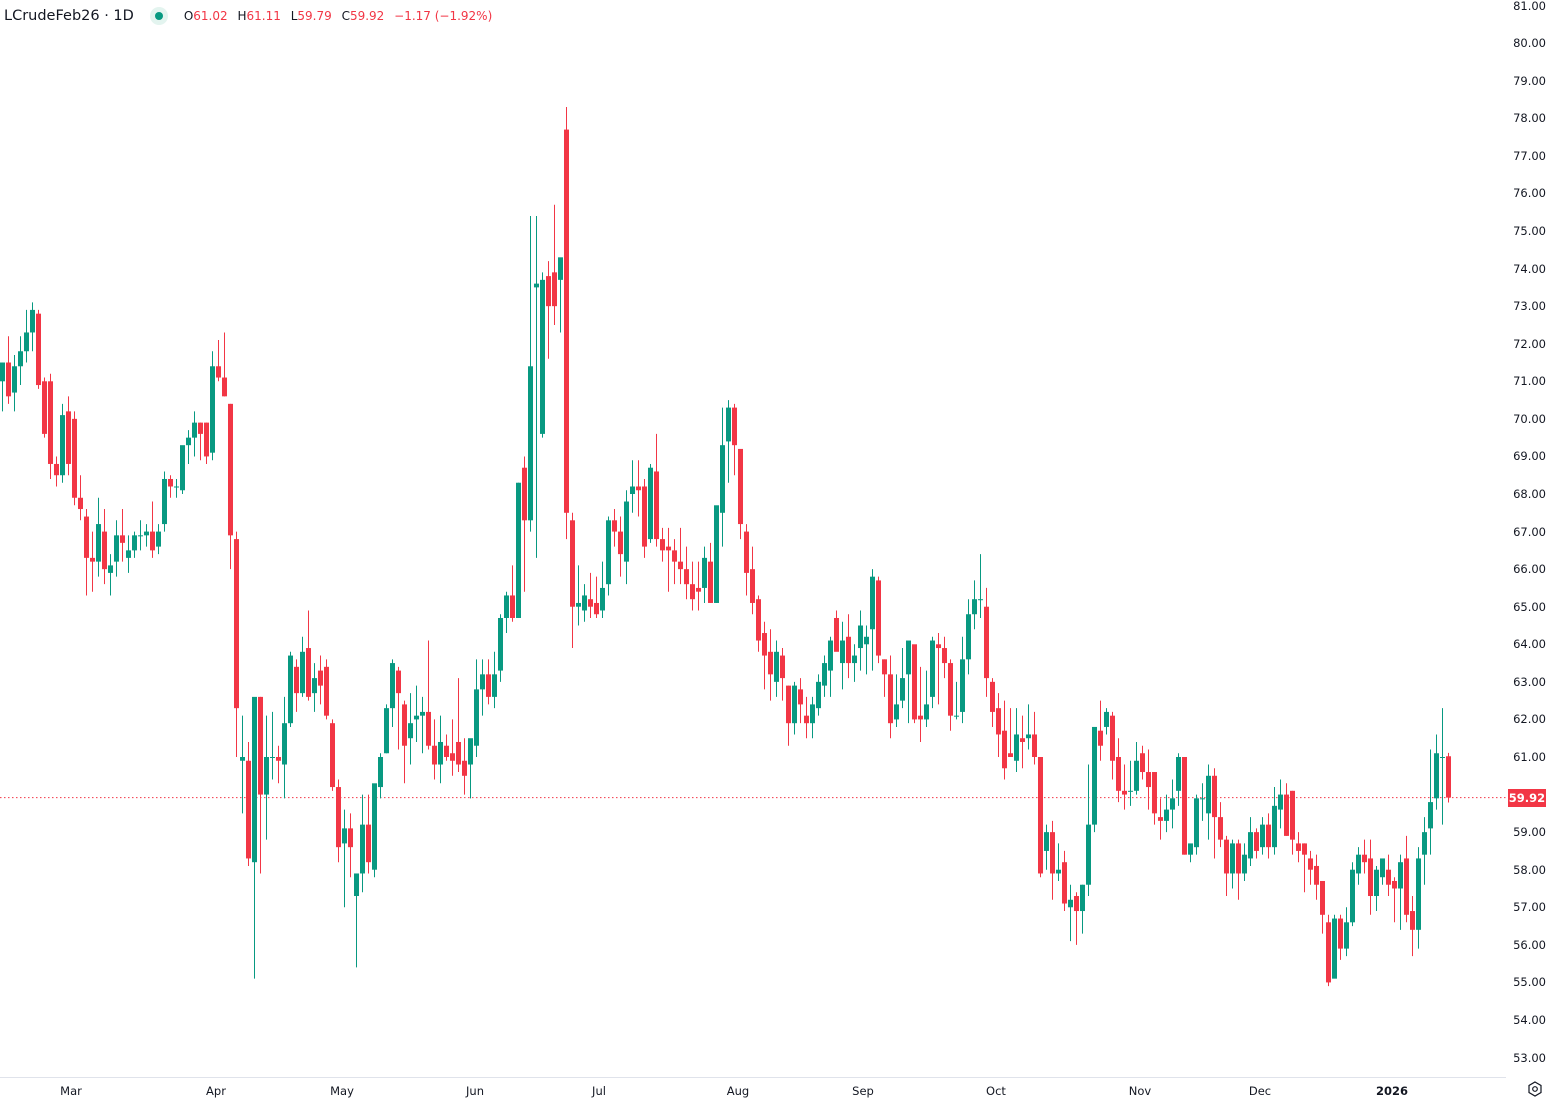 The height and width of the screenshot is (1103, 1546). I want to click on price-tick-label: 54.00, so click(1529, 1019).